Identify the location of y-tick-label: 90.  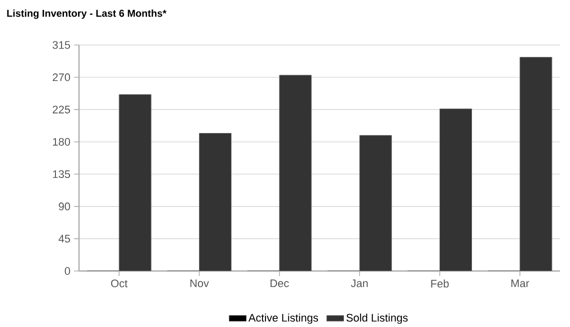
(64, 206).